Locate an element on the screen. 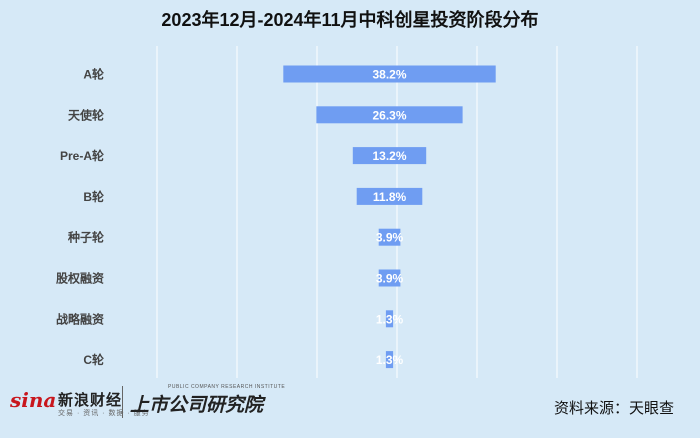  institute-name: 上市公司研究院 is located at coordinates (197, 405).